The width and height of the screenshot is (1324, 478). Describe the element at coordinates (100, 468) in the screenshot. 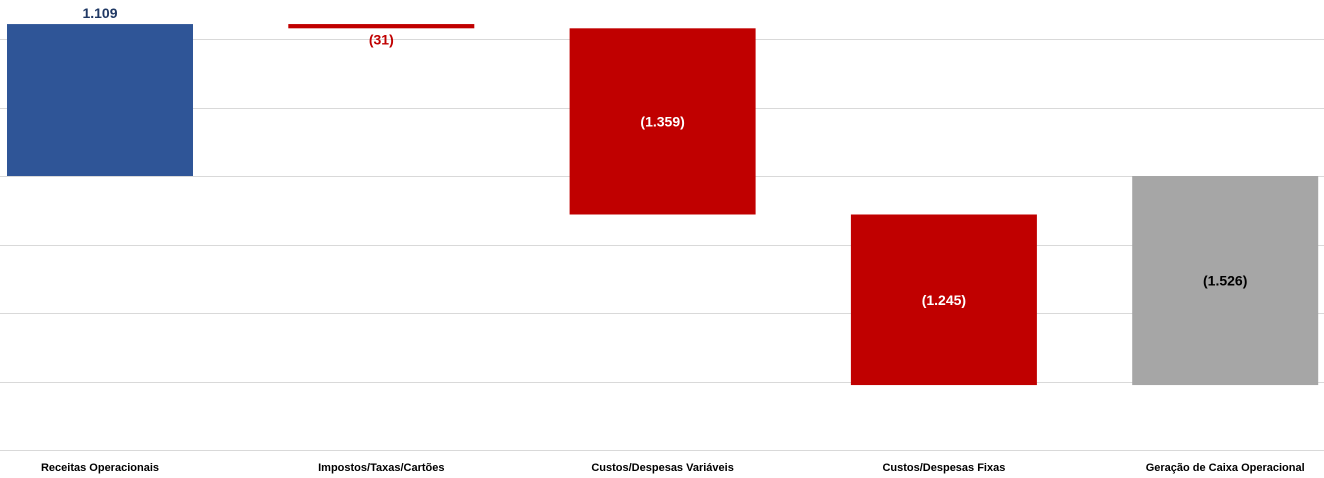

I see `category-label-0: Receitas Operacionais` at that location.